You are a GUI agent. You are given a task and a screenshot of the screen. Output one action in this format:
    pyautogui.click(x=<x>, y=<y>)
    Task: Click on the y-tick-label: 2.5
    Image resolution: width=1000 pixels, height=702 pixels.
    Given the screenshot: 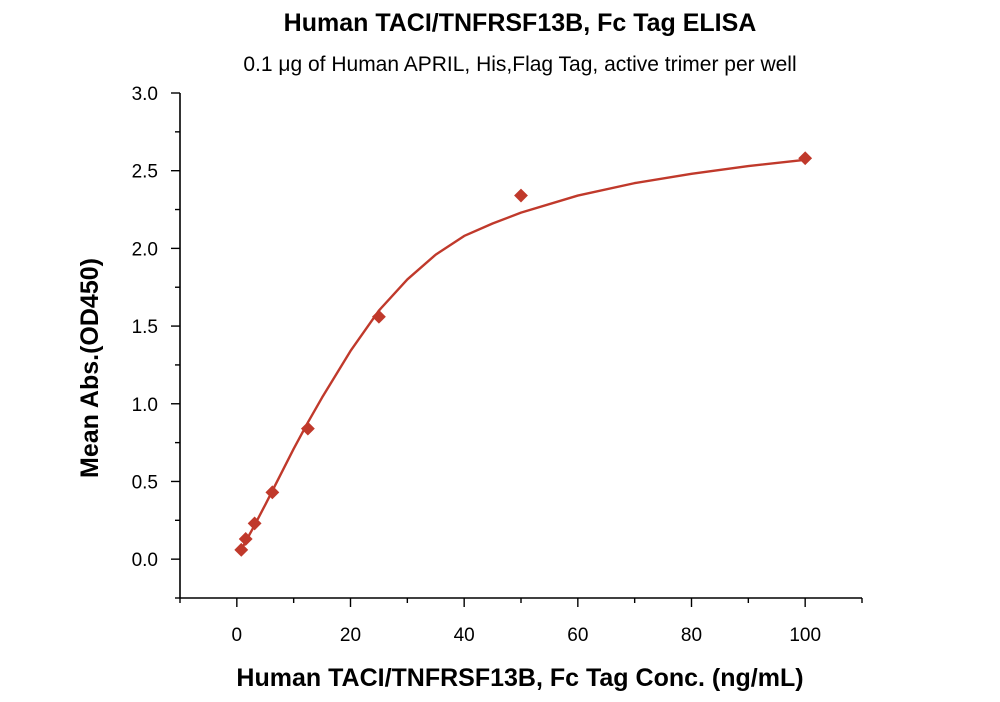 What is the action you would take?
    pyautogui.click(x=145, y=172)
    